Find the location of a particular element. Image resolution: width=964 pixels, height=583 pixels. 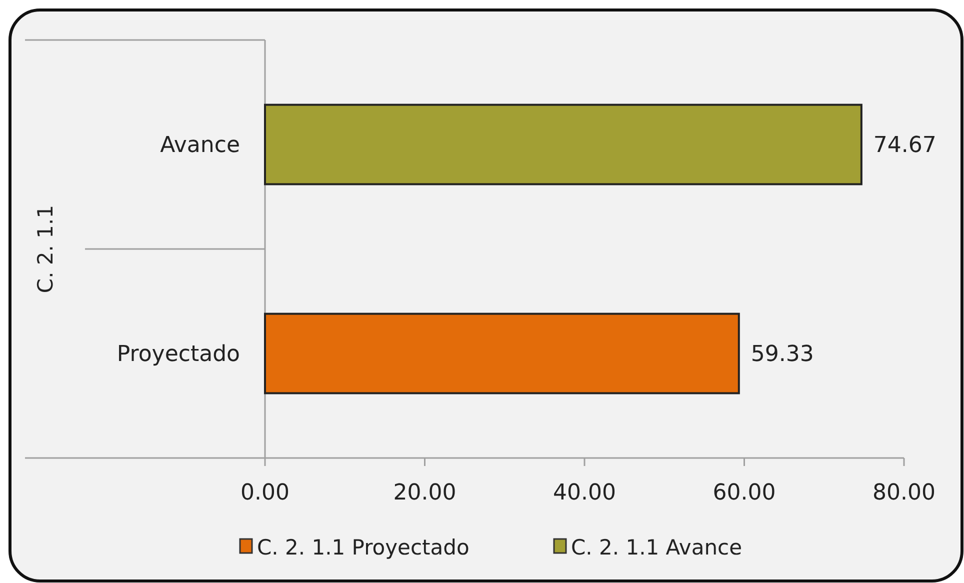

y-tick-label: Avance is located at coordinates (200, 145).